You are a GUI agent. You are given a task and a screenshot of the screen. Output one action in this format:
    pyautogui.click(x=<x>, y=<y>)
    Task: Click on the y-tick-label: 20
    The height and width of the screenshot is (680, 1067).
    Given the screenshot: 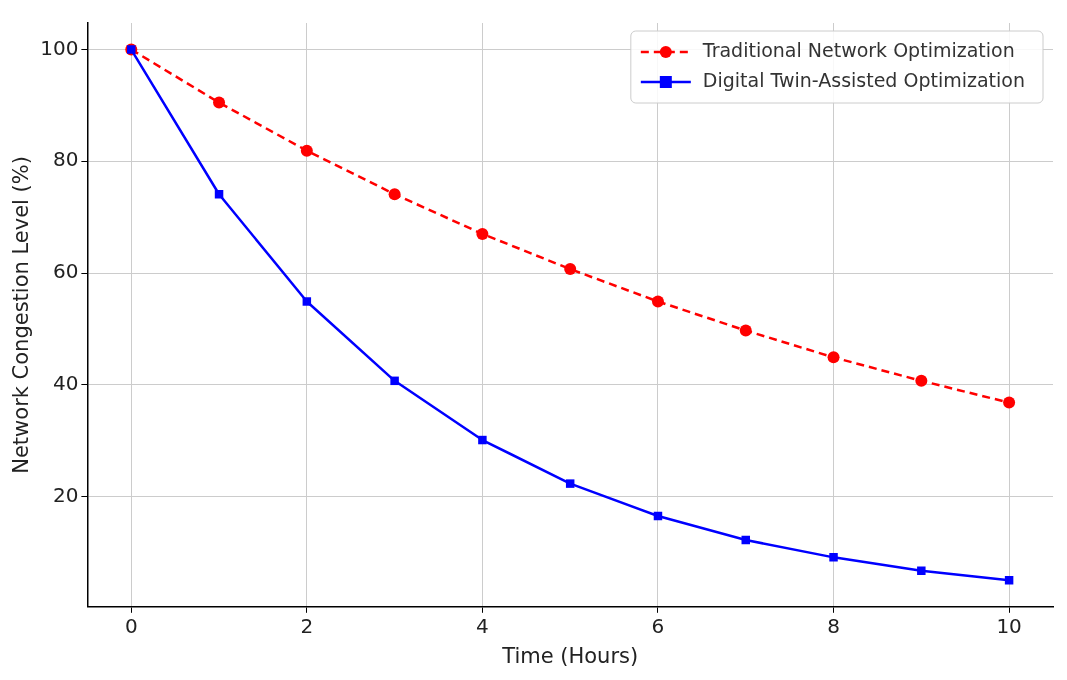 What is the action you would take?
    pyautogui.click(x=65, y=494)
    